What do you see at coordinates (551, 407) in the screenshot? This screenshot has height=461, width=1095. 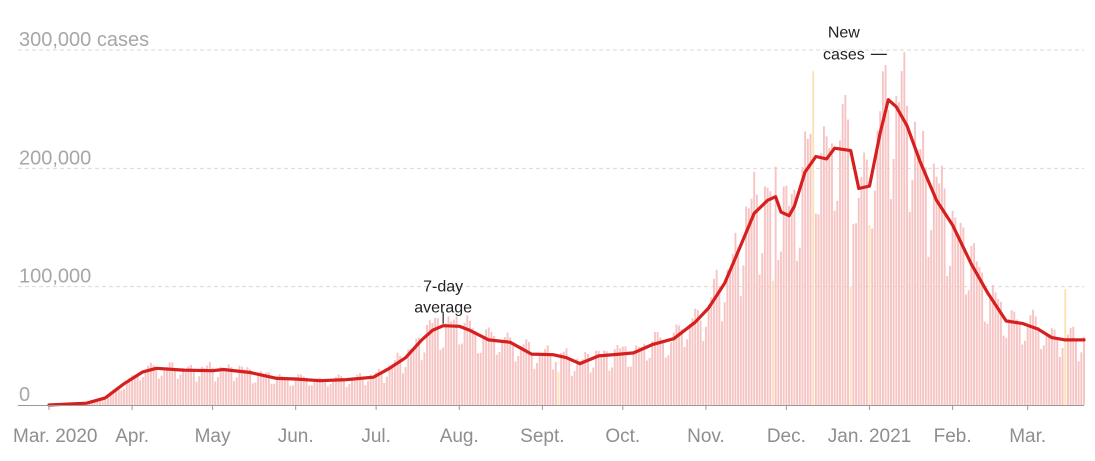 I see `x-axis` at bounding box center [551, 407].